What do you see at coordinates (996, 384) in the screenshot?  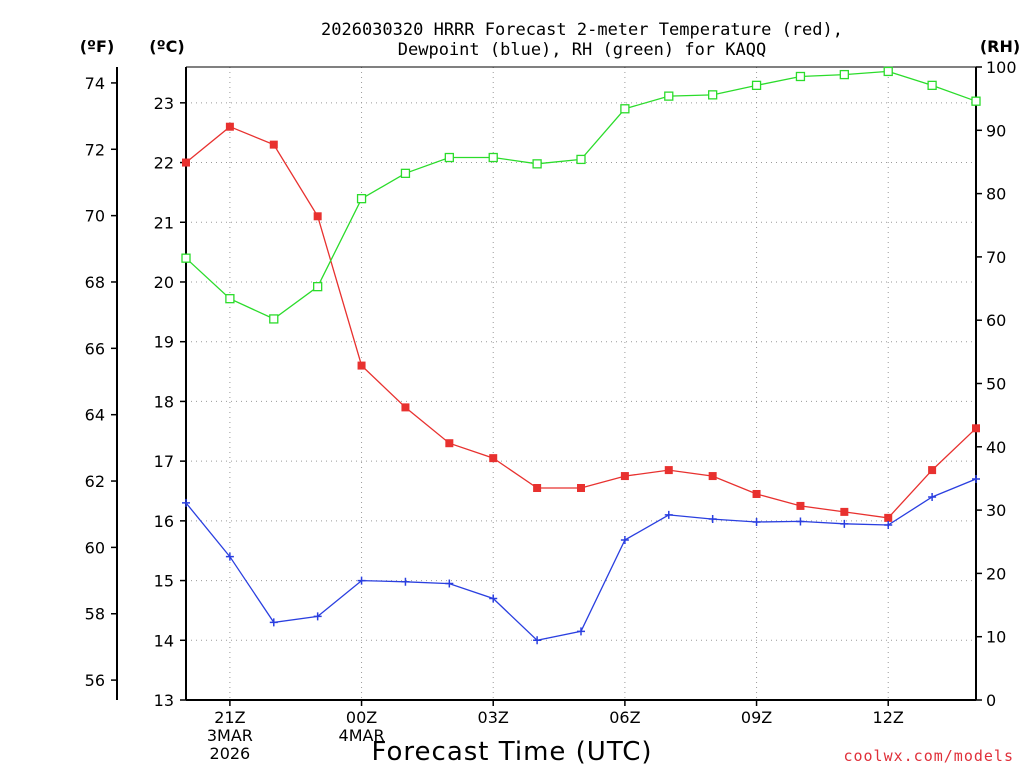 I see `rh-tick-label: 50` at bounding box center [996, 384].